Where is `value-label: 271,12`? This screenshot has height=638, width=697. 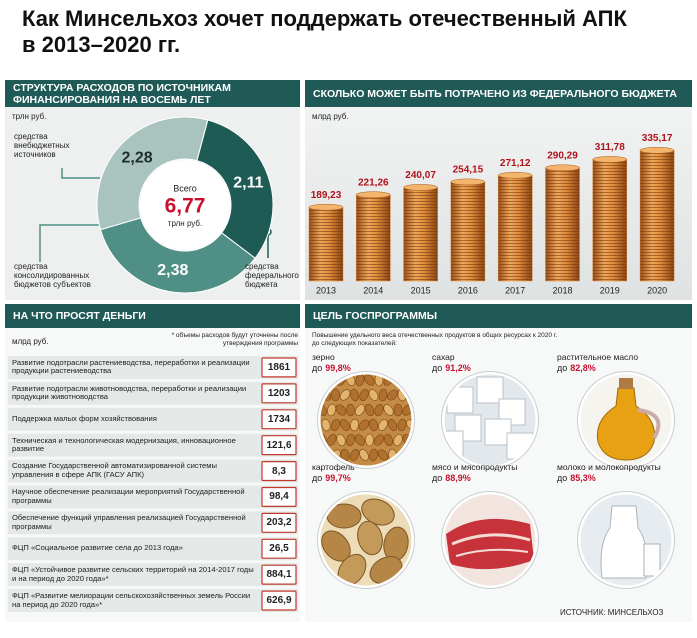
value-label: 271,12 is located at coordinates (515, 163).